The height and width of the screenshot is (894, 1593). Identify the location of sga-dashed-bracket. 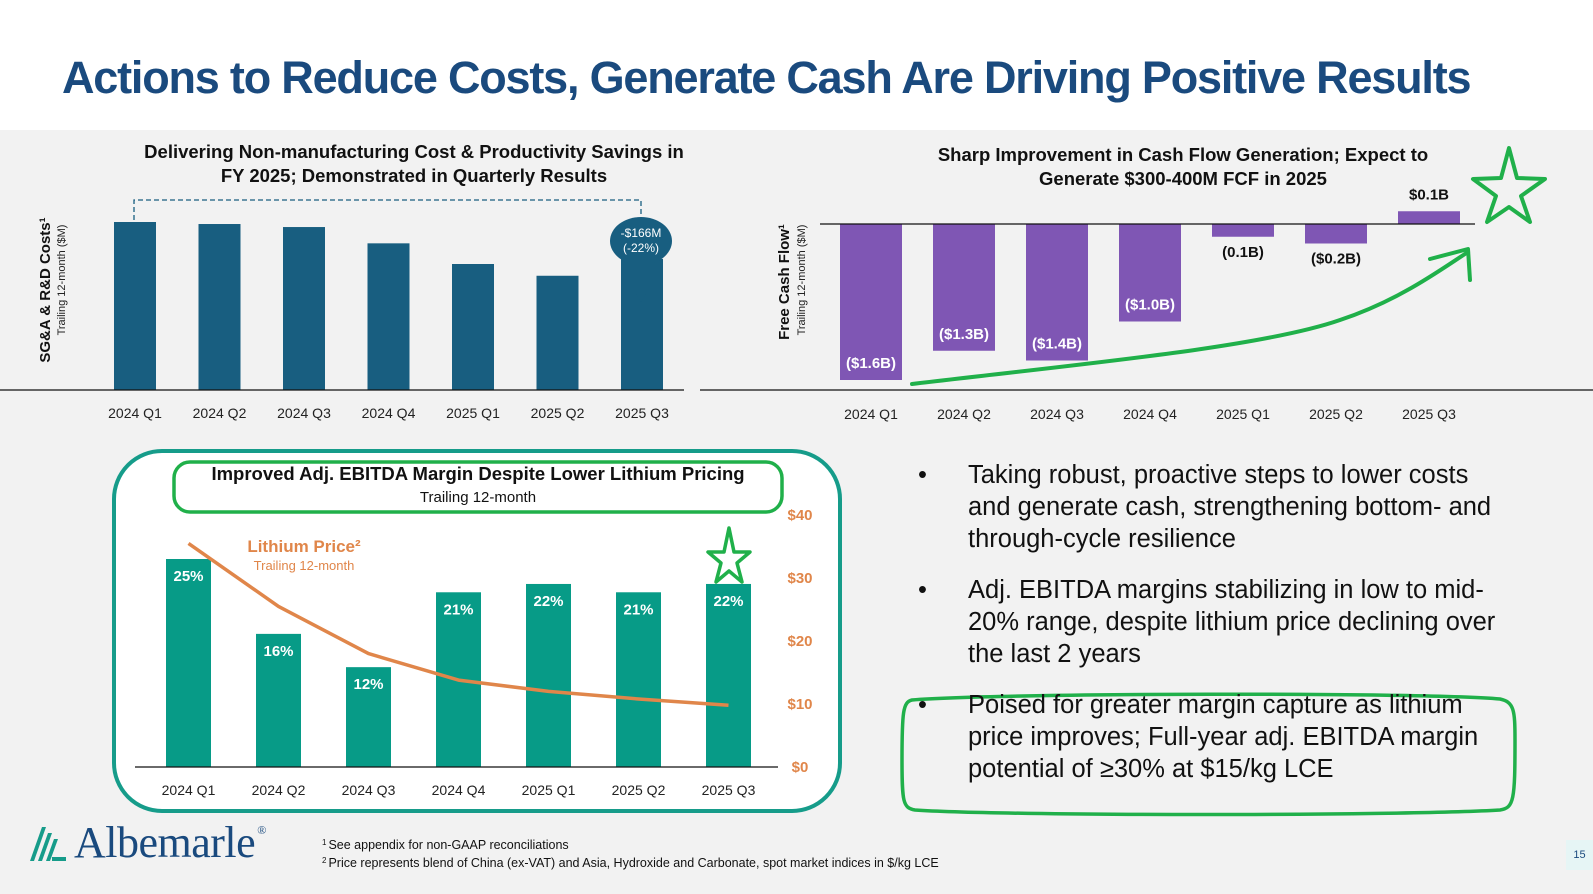
(387, 210).